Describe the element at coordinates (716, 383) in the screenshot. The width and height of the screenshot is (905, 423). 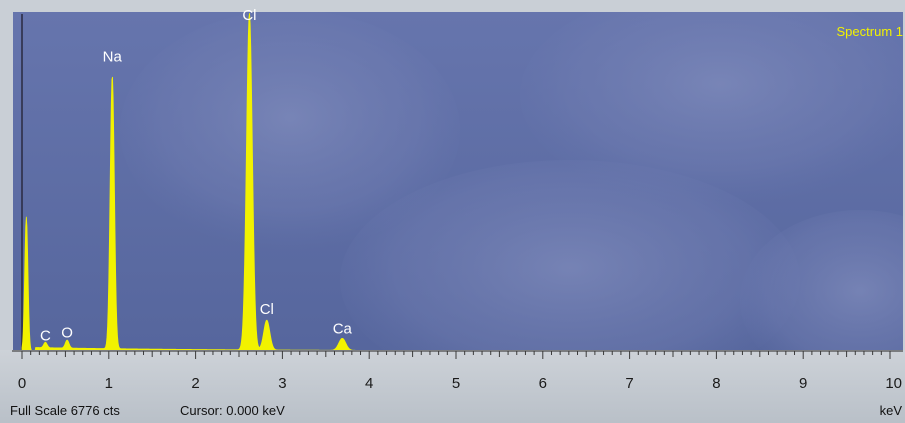
I see `x-tick-label: 8` at that location.